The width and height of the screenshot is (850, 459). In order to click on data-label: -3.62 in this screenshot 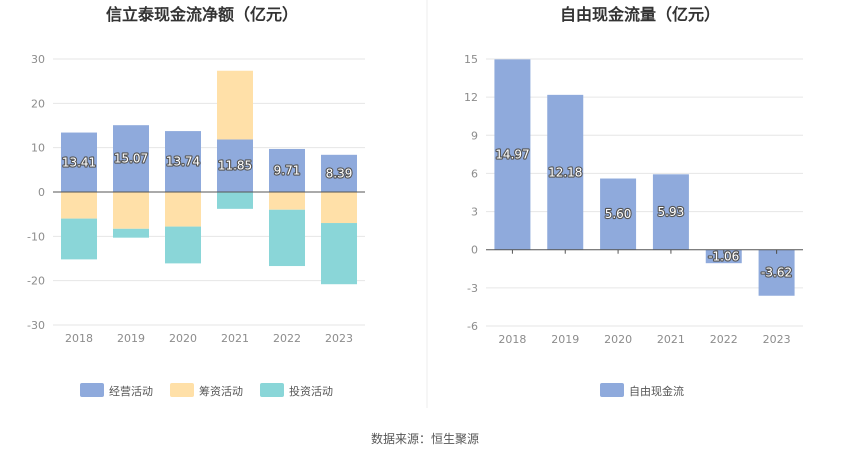, I will do `click(776, 273)`.